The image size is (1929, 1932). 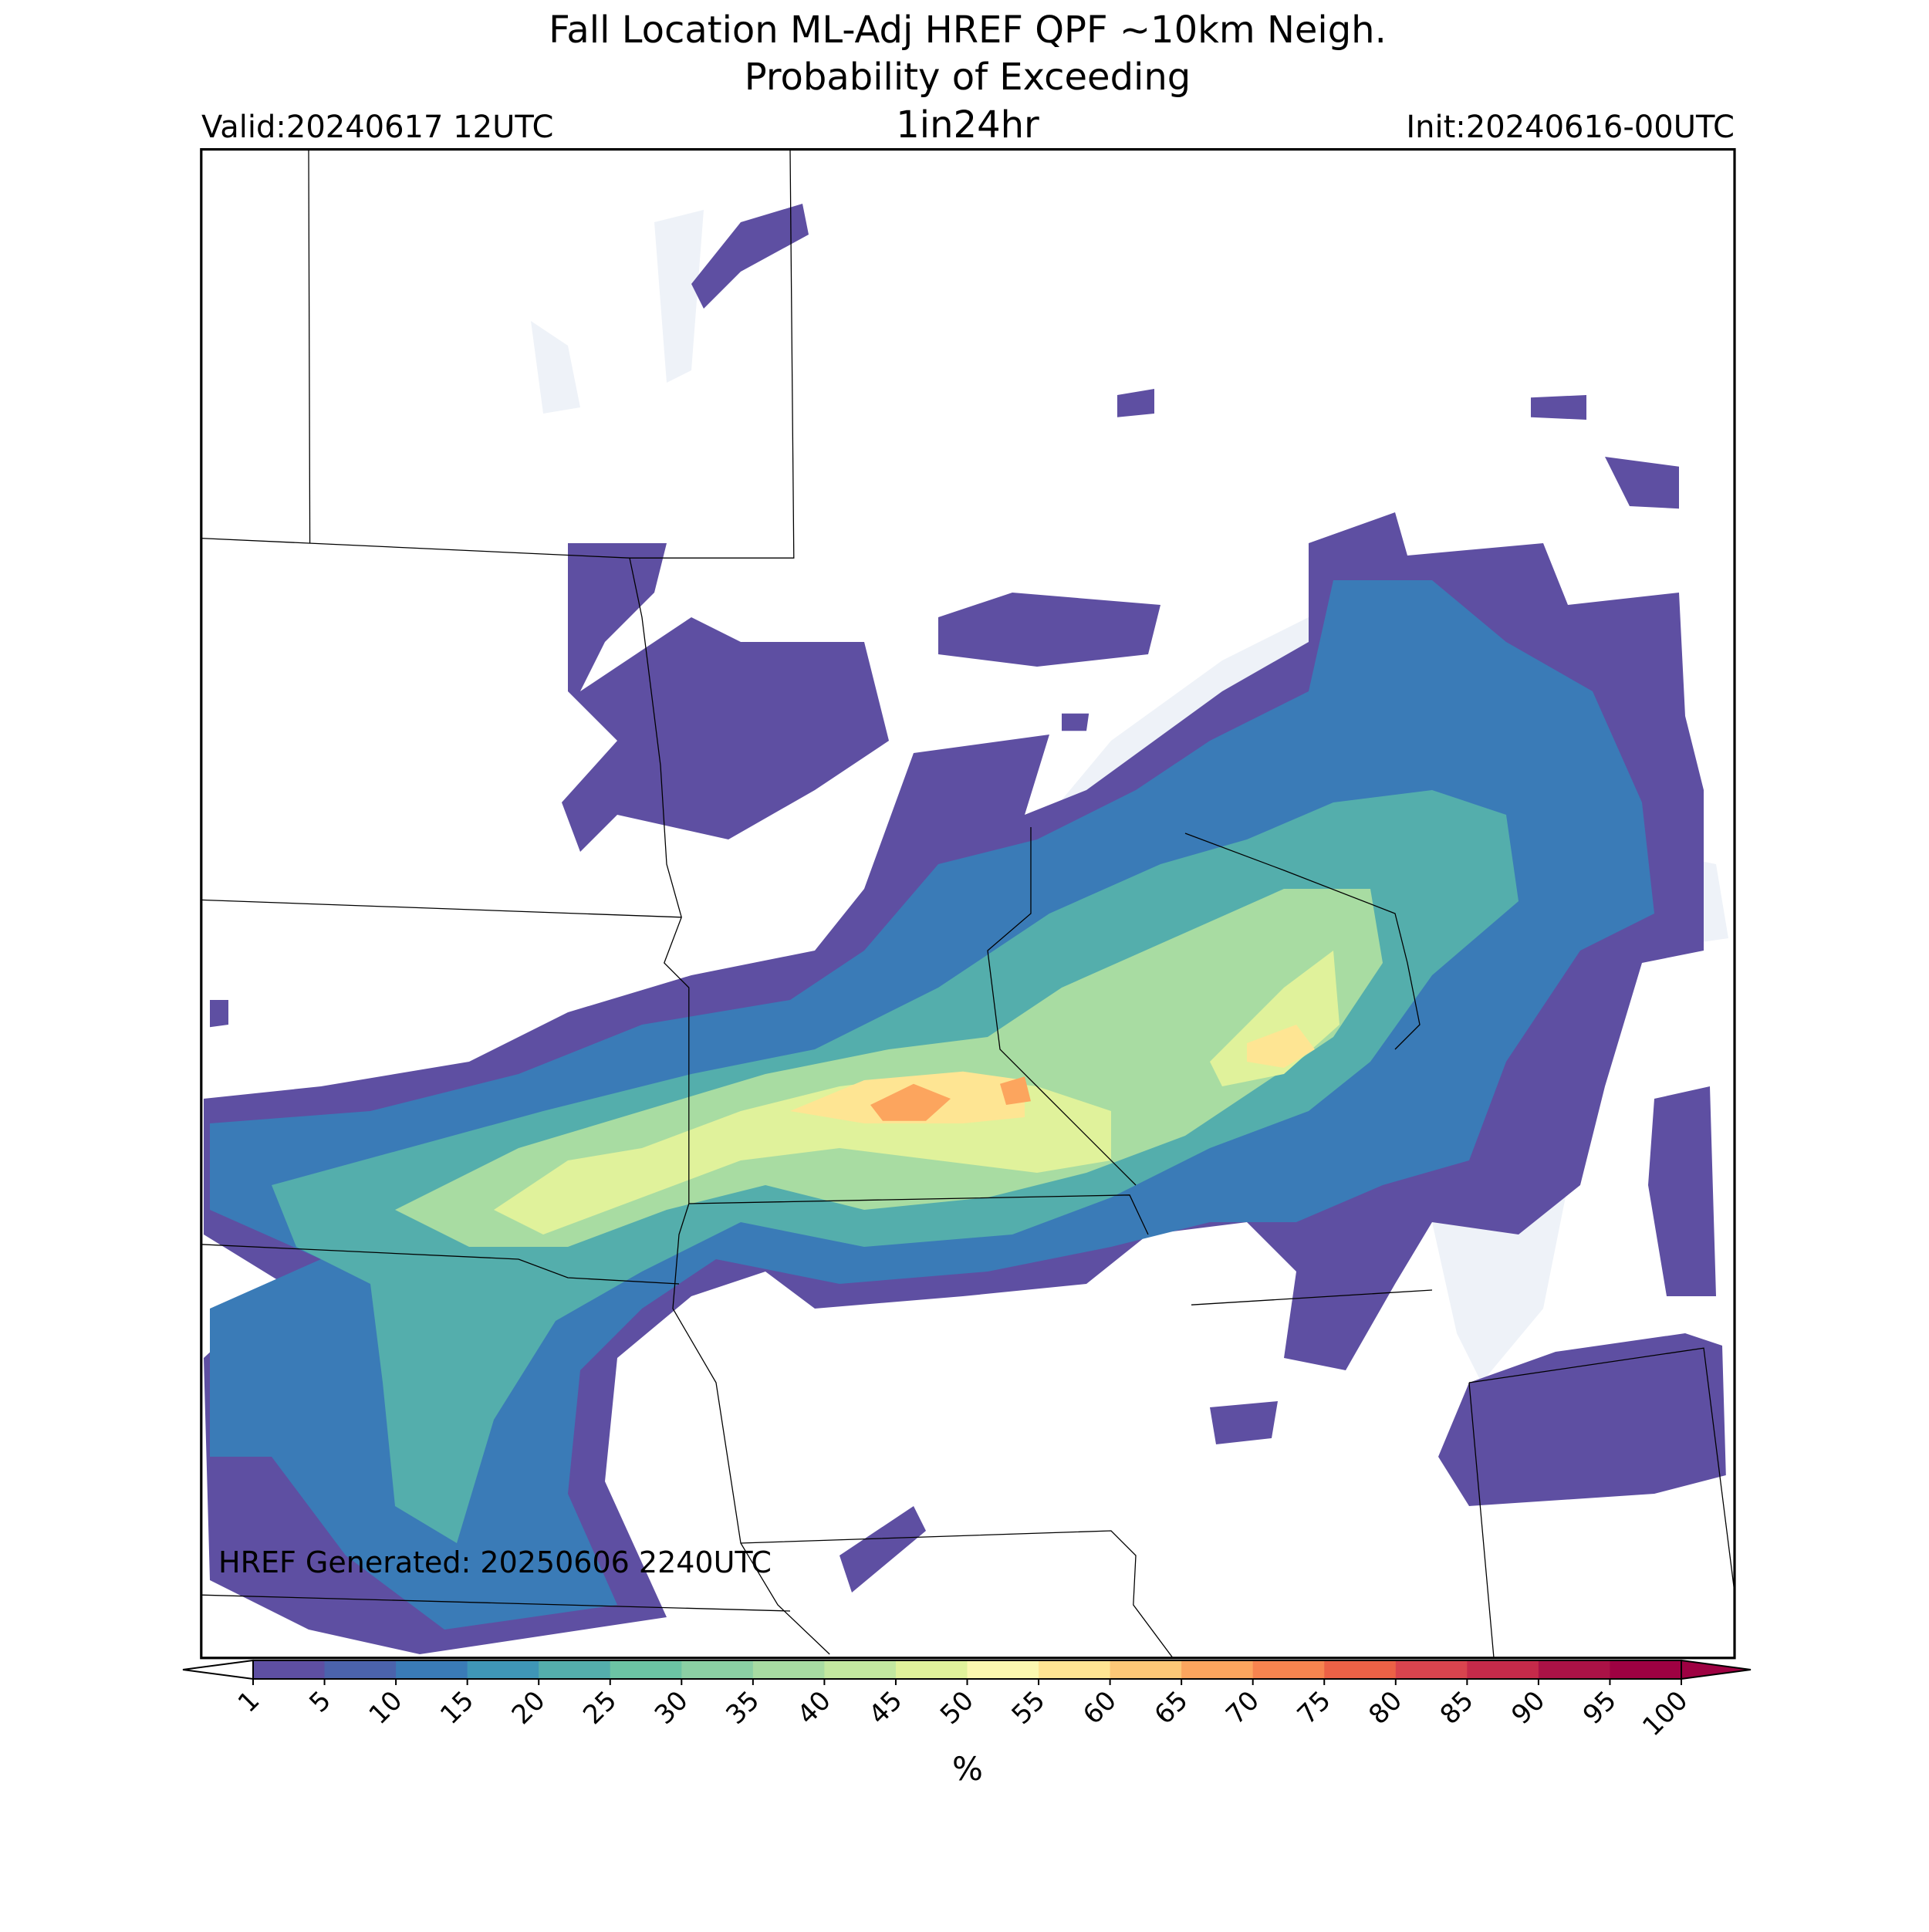 What do you see at coordinates (1600, 1708) in the screenshot?
I see `colorbar-tick-label: 95` at bounding box center [1600, 1708].